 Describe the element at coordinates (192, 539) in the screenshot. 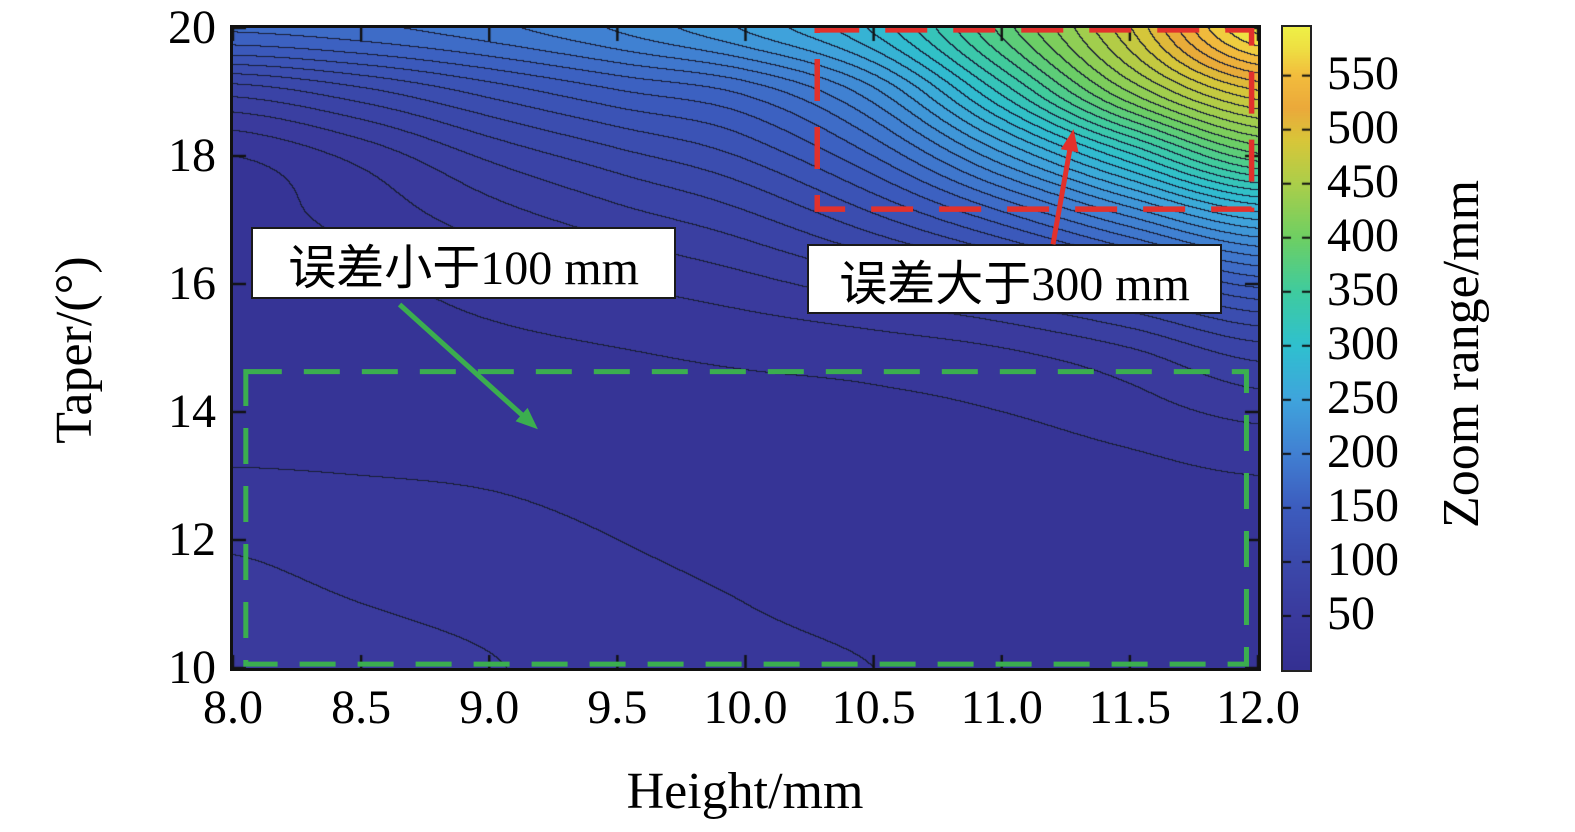

I see `y-tick-label: 12` at that location.